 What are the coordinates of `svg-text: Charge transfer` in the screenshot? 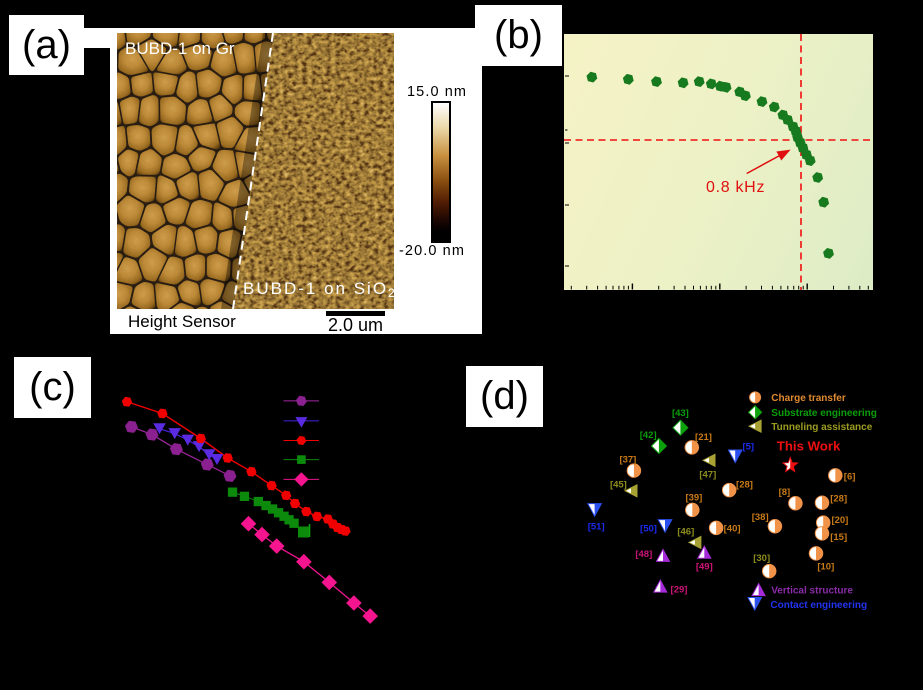 It's located at (808, 398).